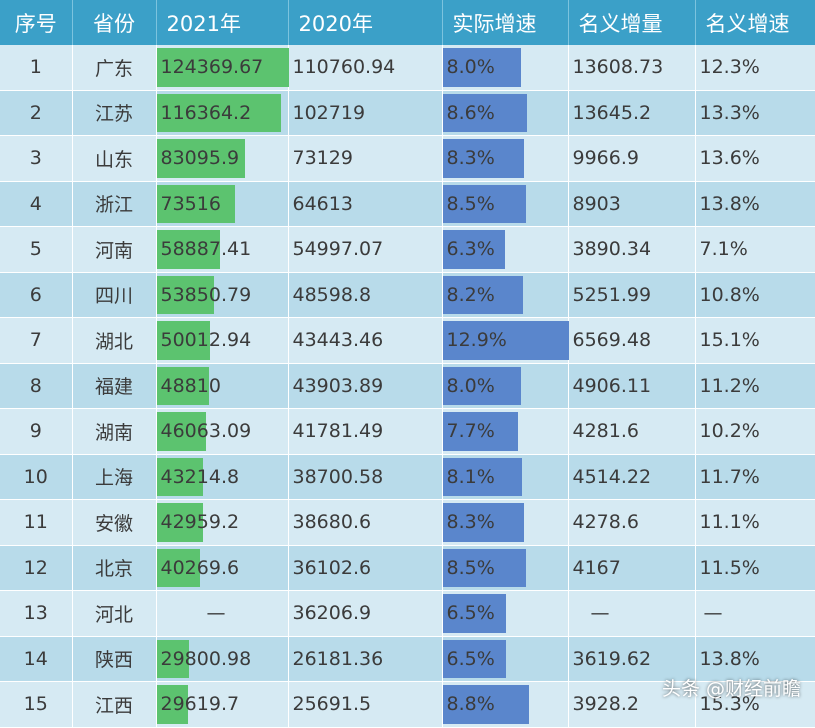 The image size is (815, 728). Describe the element at coordinates (216, 613) in the screenshot. I see `gdp-2021-label: —` at that location.